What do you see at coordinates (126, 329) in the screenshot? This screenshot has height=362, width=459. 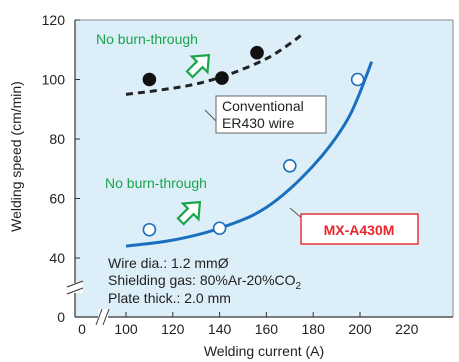 I see `x-tick-label: 100` at bounding box center [126, 329].